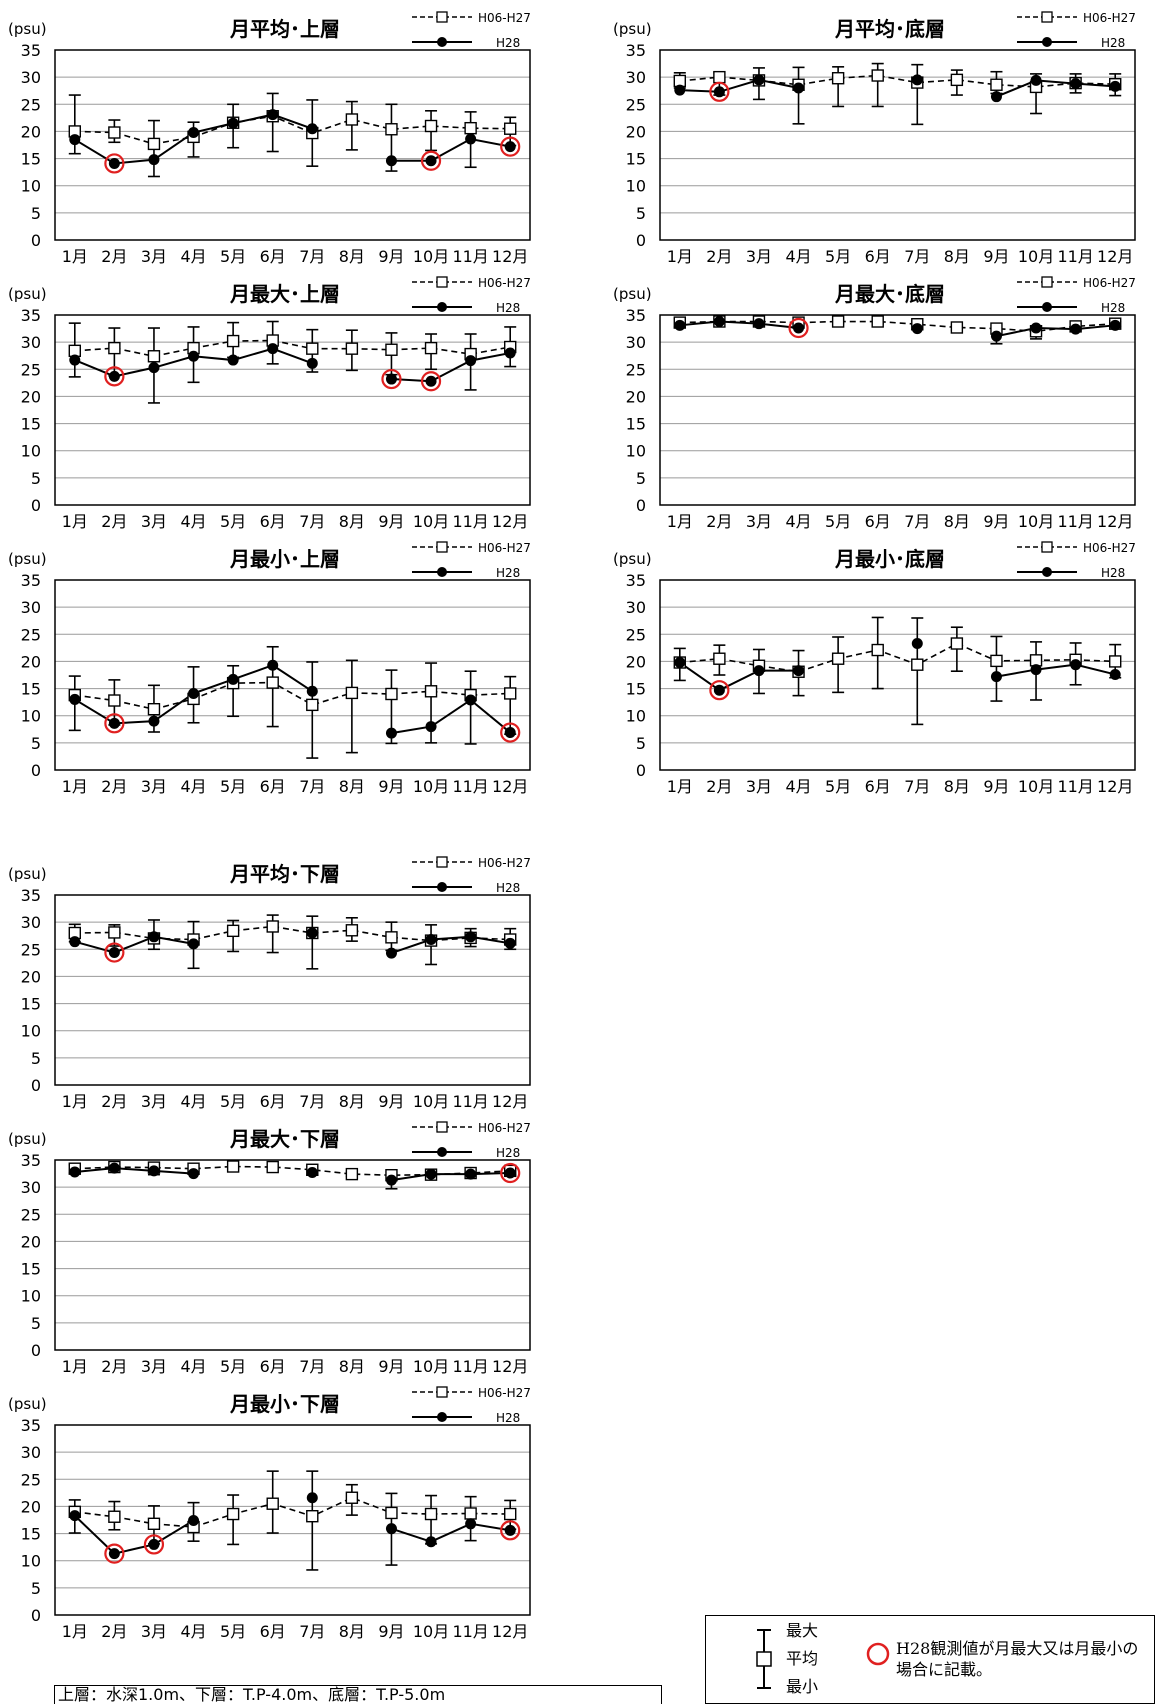 The height and width of the screenshot is (1705, 1165). I want to click on legend-max-label: 最大, so click(802, 1630).